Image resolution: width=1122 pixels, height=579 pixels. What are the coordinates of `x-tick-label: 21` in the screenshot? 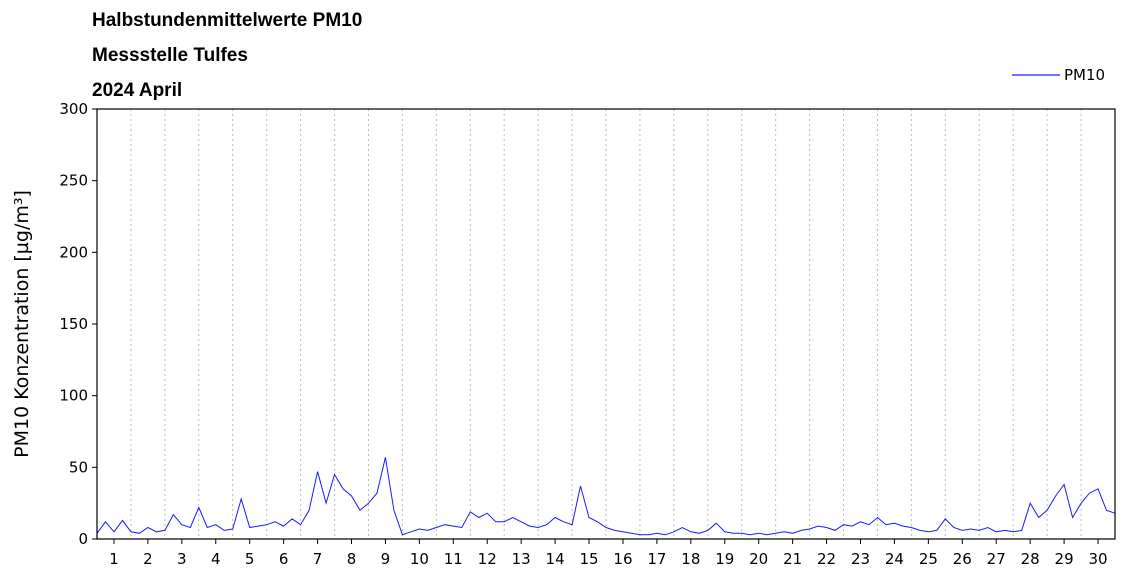 It's located at (792, 559).